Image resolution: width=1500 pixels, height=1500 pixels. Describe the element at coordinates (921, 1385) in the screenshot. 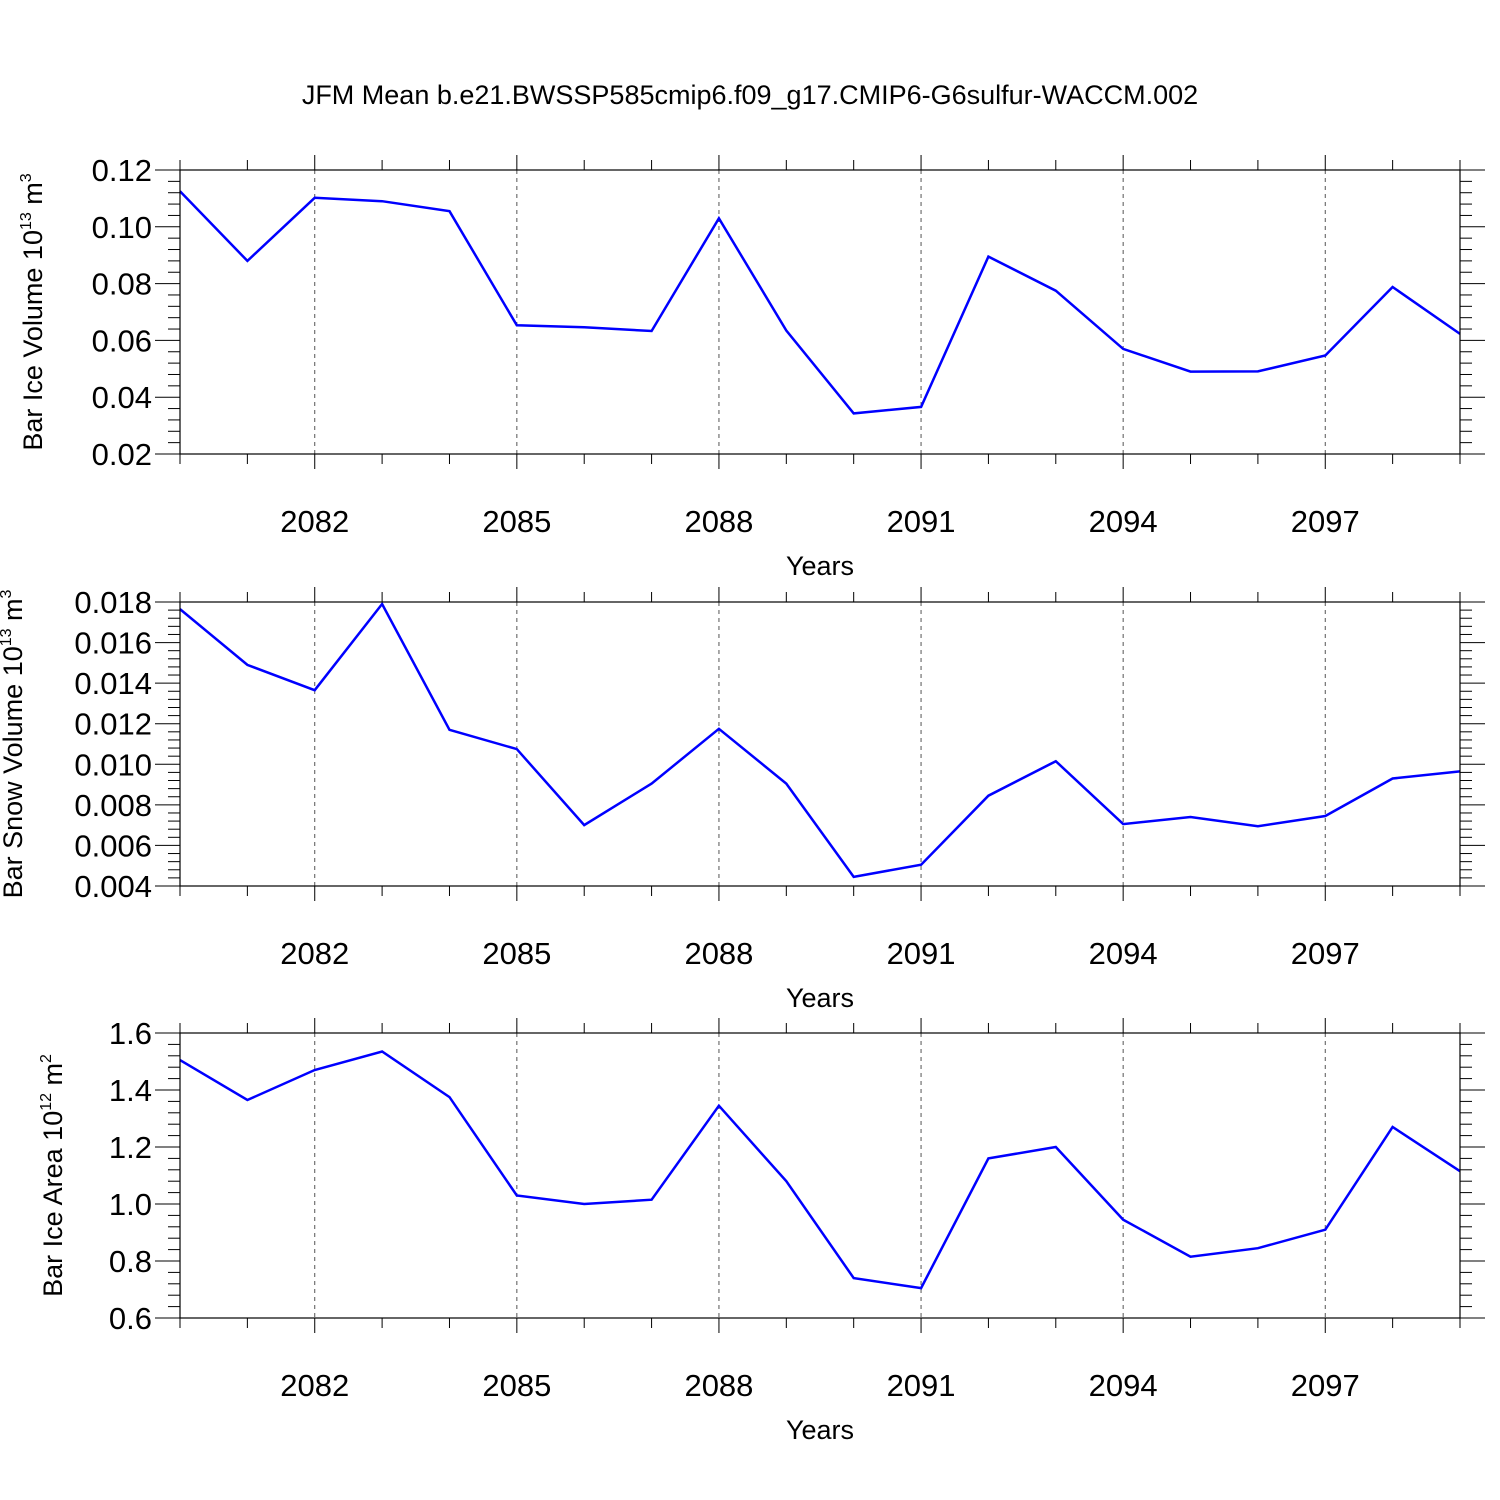

I see `panel-3-xtick-label: 2091` at that location.